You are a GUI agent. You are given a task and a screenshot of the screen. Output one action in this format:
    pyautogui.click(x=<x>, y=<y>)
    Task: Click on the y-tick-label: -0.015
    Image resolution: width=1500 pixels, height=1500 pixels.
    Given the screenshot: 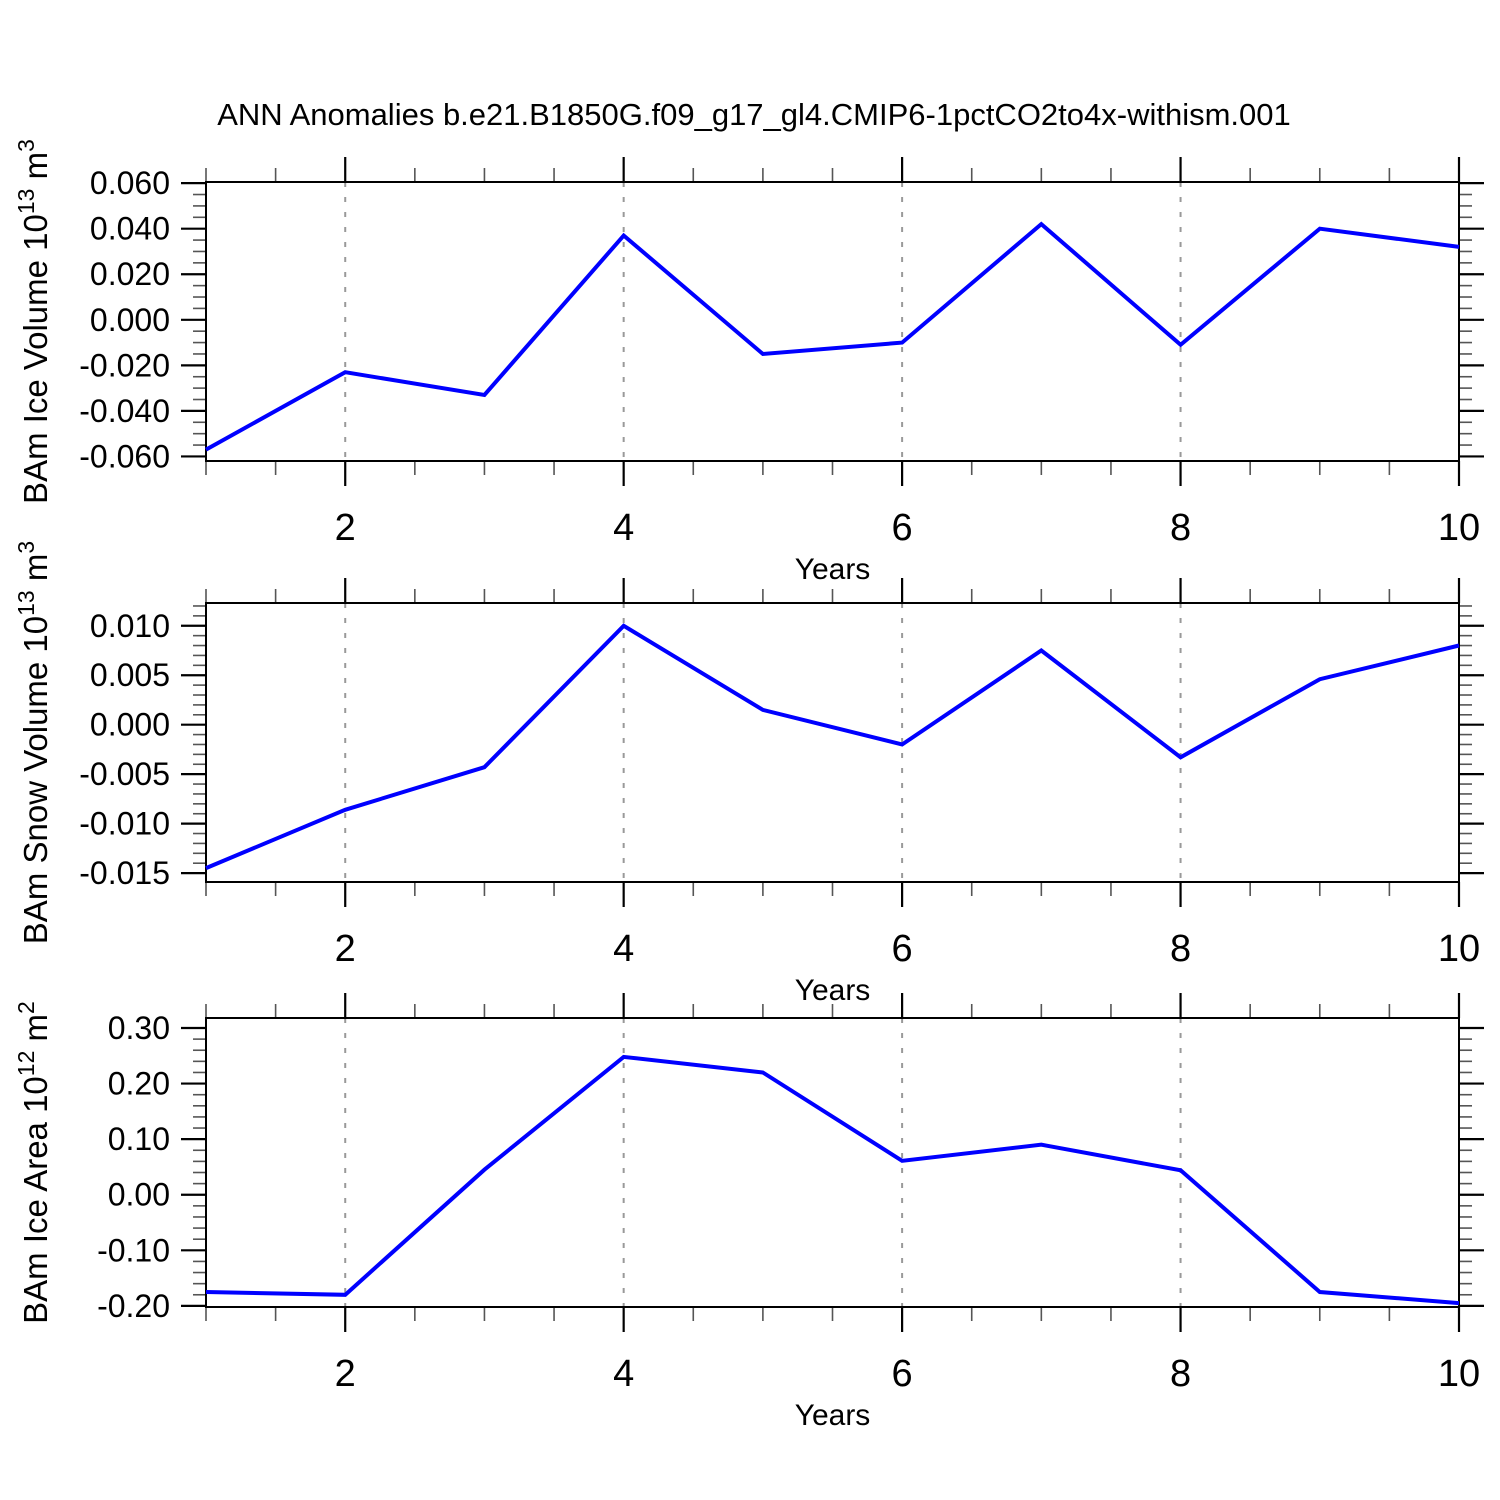 What is the action you would take?
    pyautogui.click(x=124, y=873)
    